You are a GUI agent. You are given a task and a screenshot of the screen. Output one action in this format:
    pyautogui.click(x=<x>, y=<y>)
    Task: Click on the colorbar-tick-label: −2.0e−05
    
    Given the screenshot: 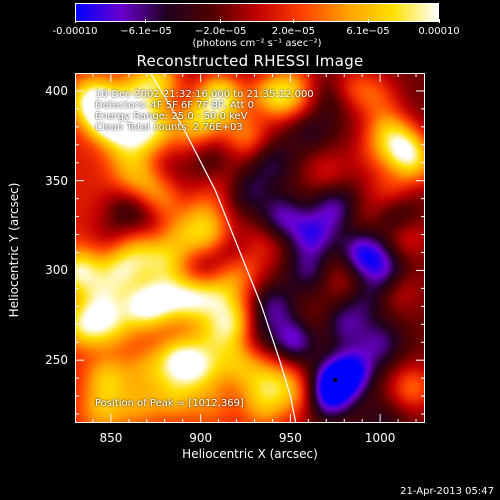 What is the action you would take?
    pyautogui.click(x=220, y=31)
    